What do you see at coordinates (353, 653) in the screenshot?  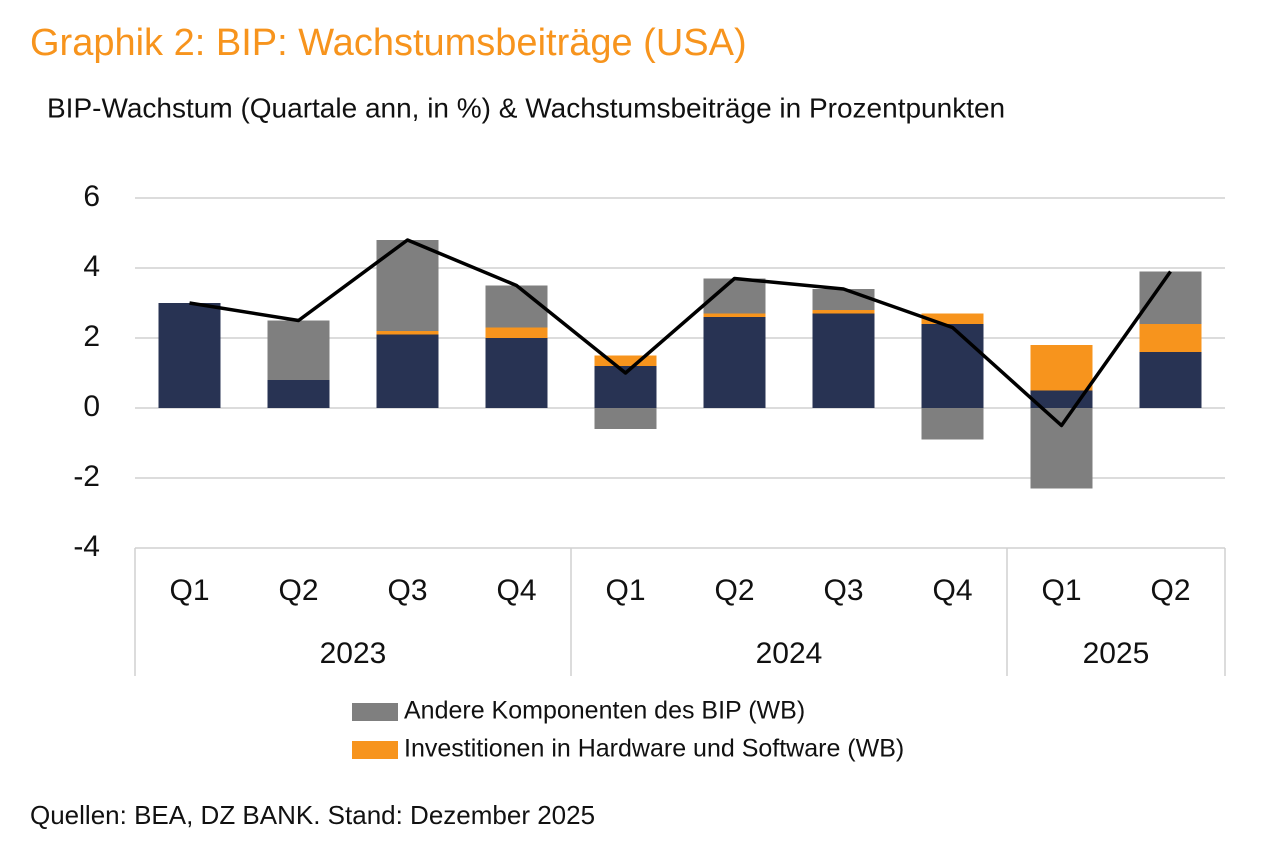 I see `group-label: 2023` at bounding box center [353, 653].